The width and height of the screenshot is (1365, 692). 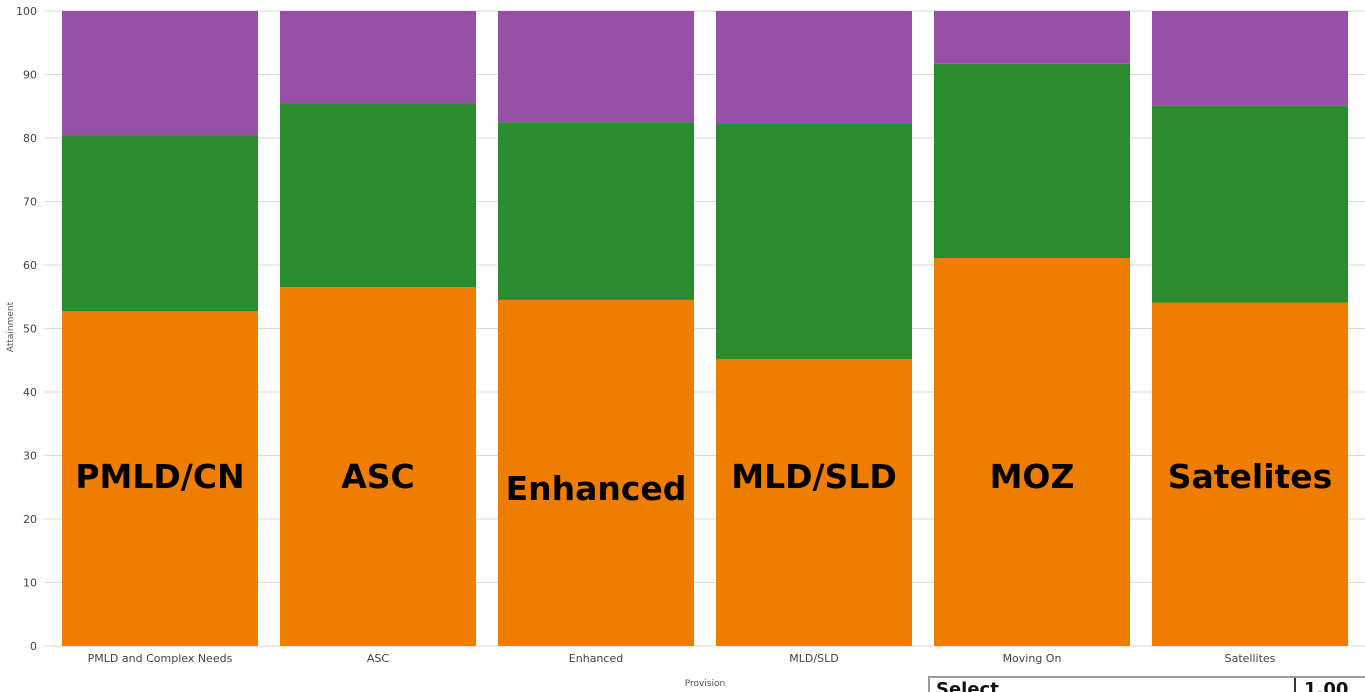 What do you see at coordinates (11, 326) in the screenshot?
I see `y-axis-title: Attainment` at bounding box center [11, 326].